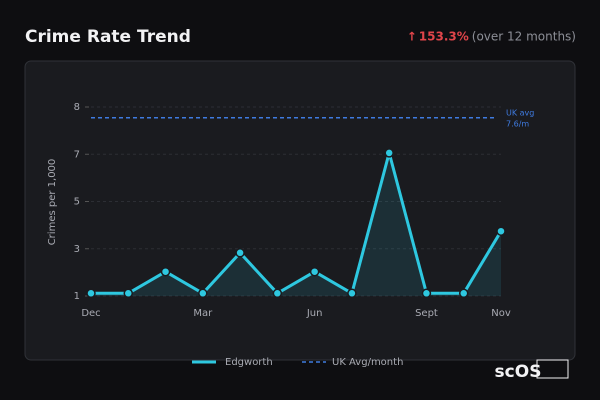  Describe the element at coordinates (520, 112) in the screenshot. I see `reference-label: UK avg` at that location.